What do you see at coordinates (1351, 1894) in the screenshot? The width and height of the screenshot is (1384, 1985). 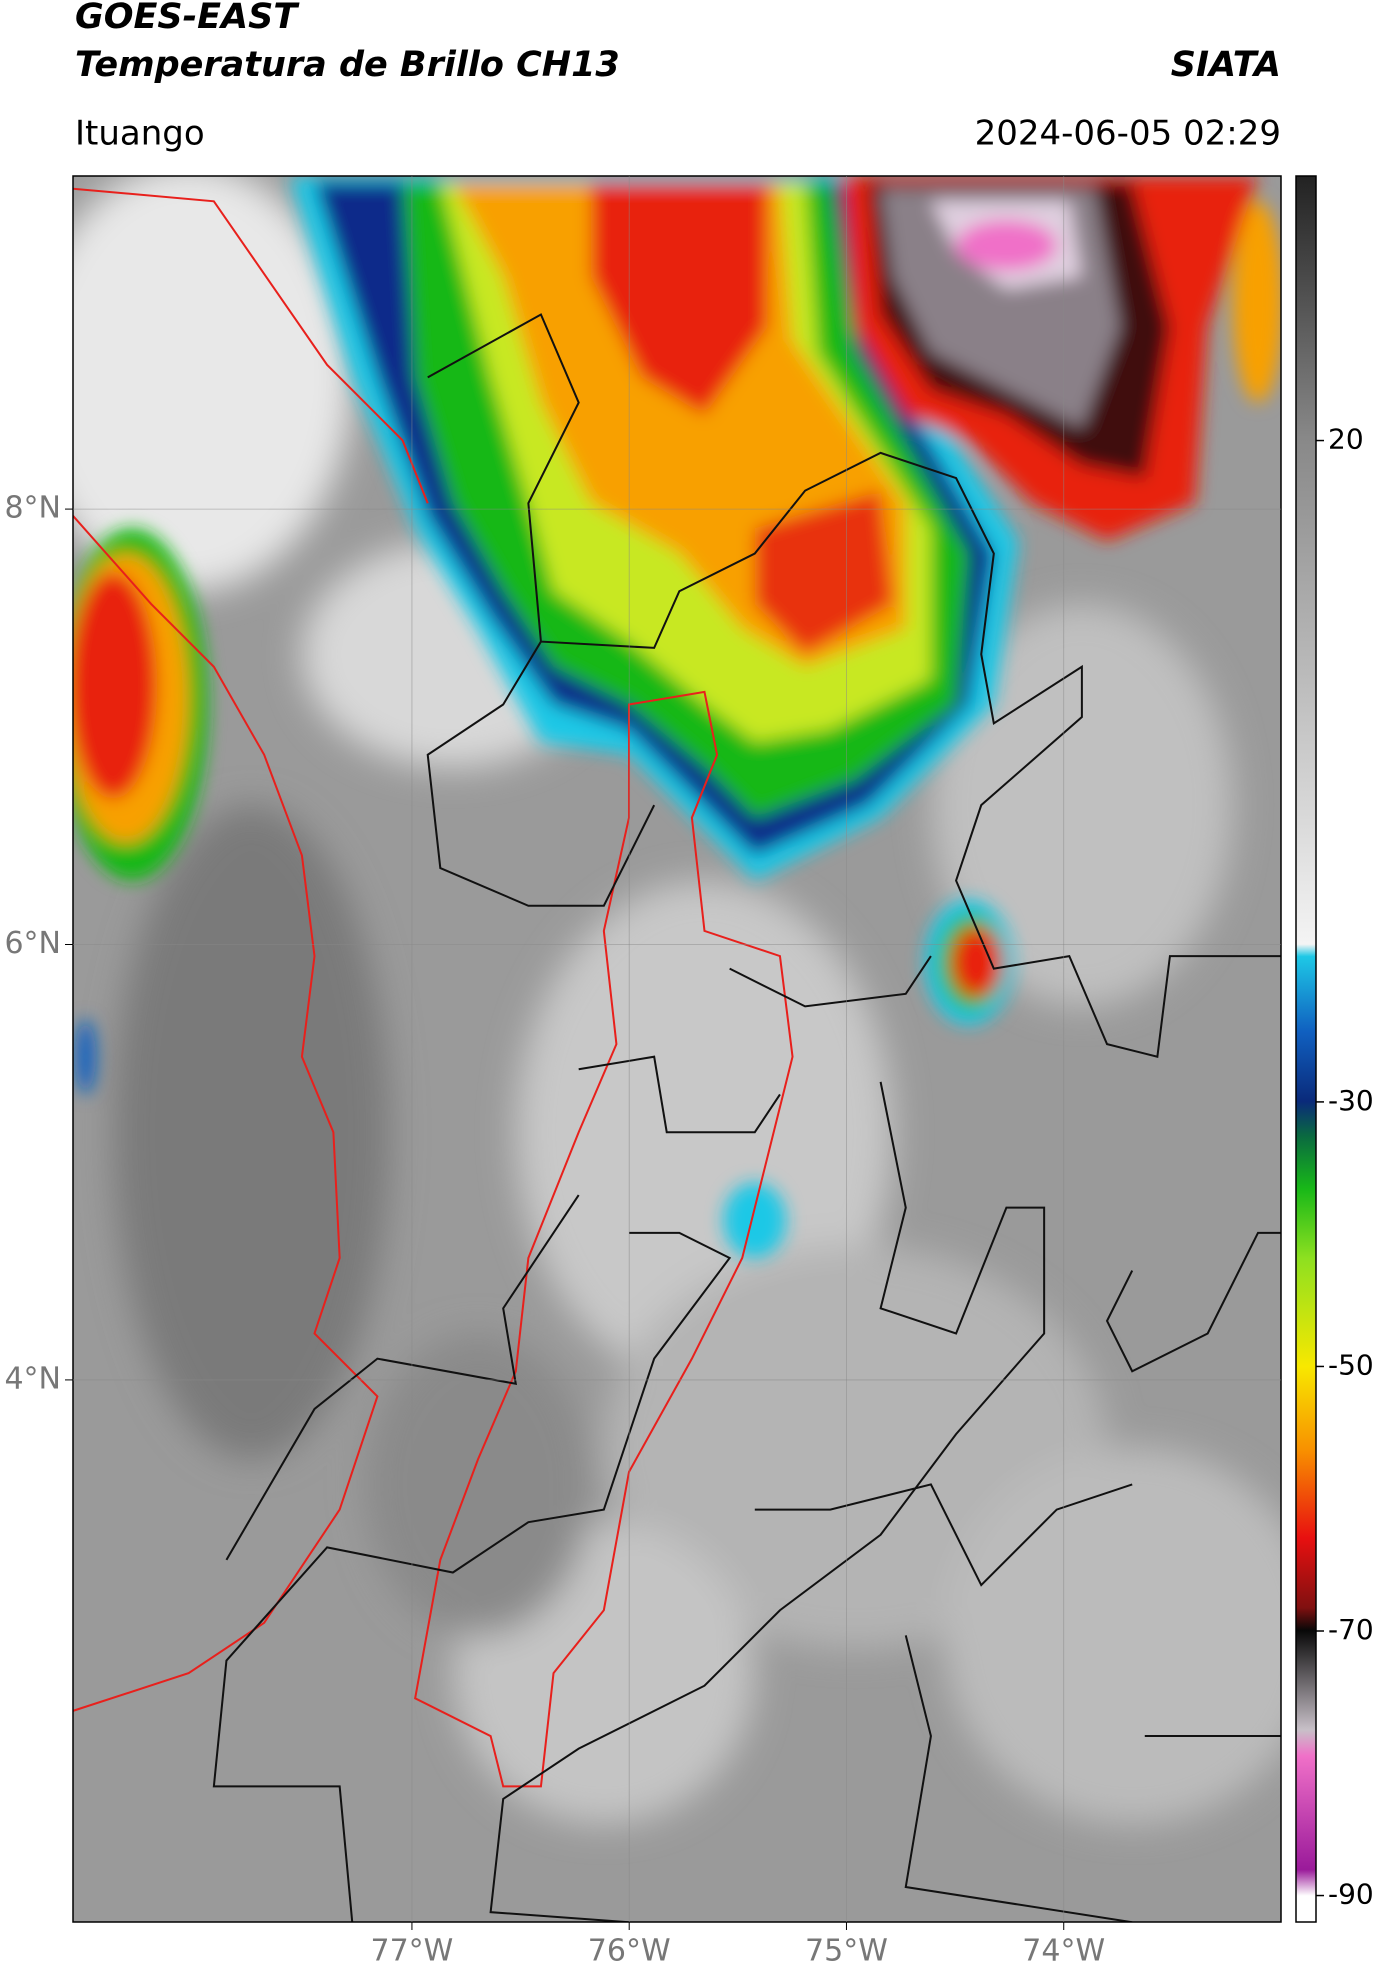 I see `colorbar-tick-label: -90` at bounding box center [1351, 1894].